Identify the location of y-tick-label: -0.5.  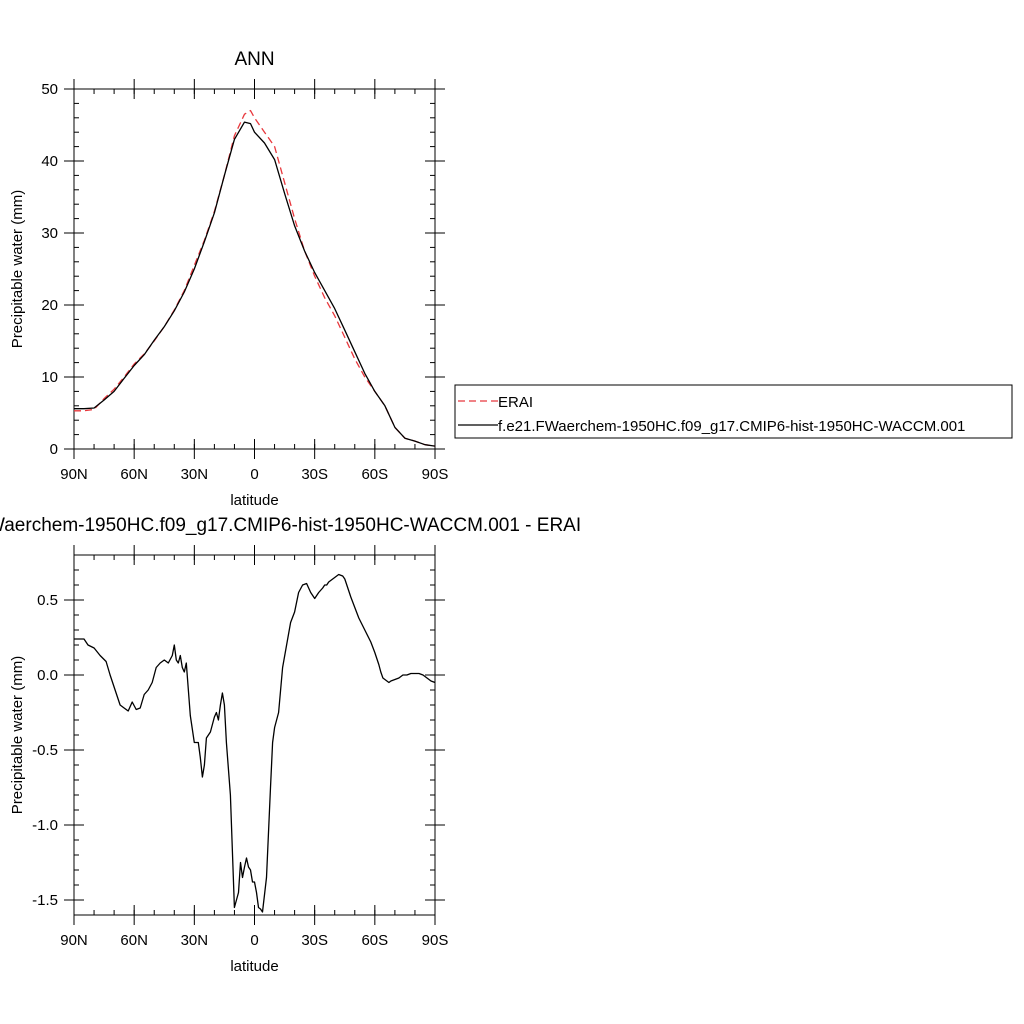
(45, 750).